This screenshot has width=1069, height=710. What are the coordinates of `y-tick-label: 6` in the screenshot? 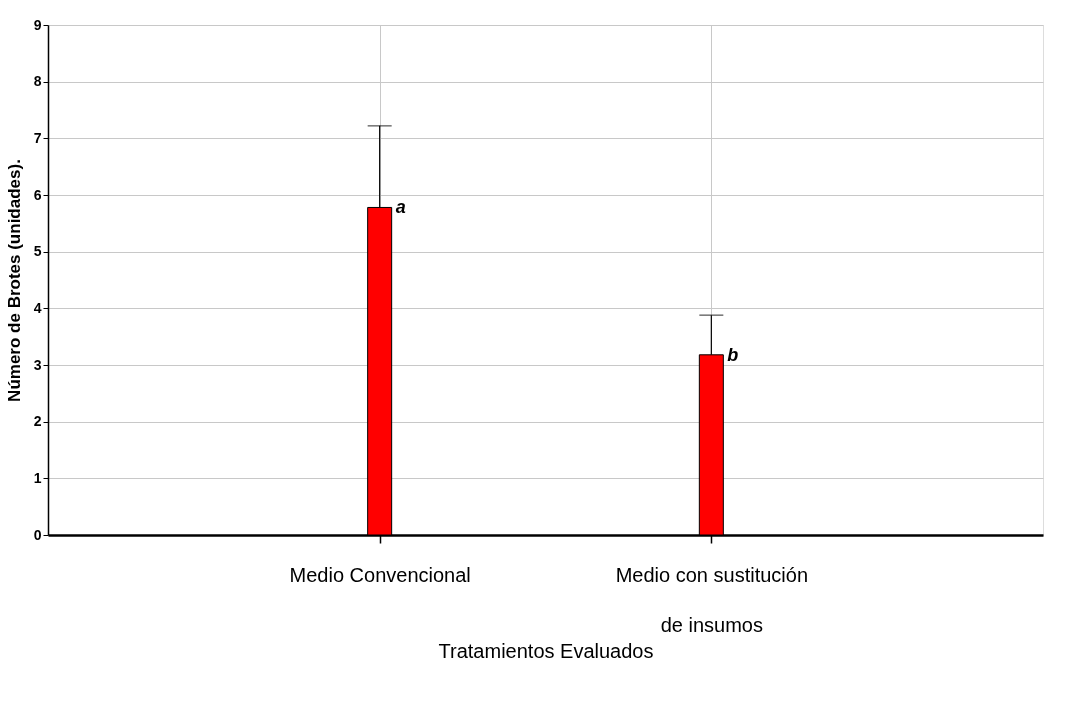 It's located at (37, 194).